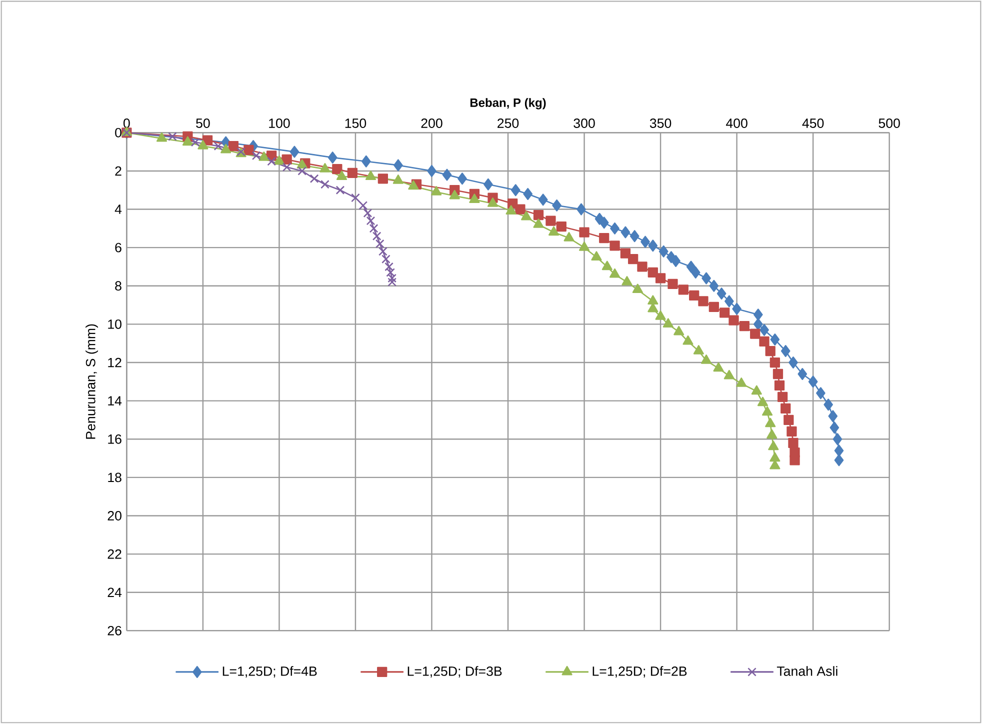  I want to click on y-tick-label: 8, so click(118, 286).